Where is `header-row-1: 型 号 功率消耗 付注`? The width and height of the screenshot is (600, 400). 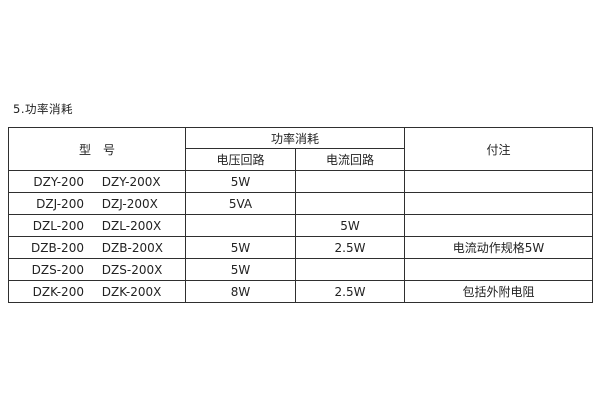
header-row-1: 型 号 功率消耗 付注 is located at coordinates (301, 149).